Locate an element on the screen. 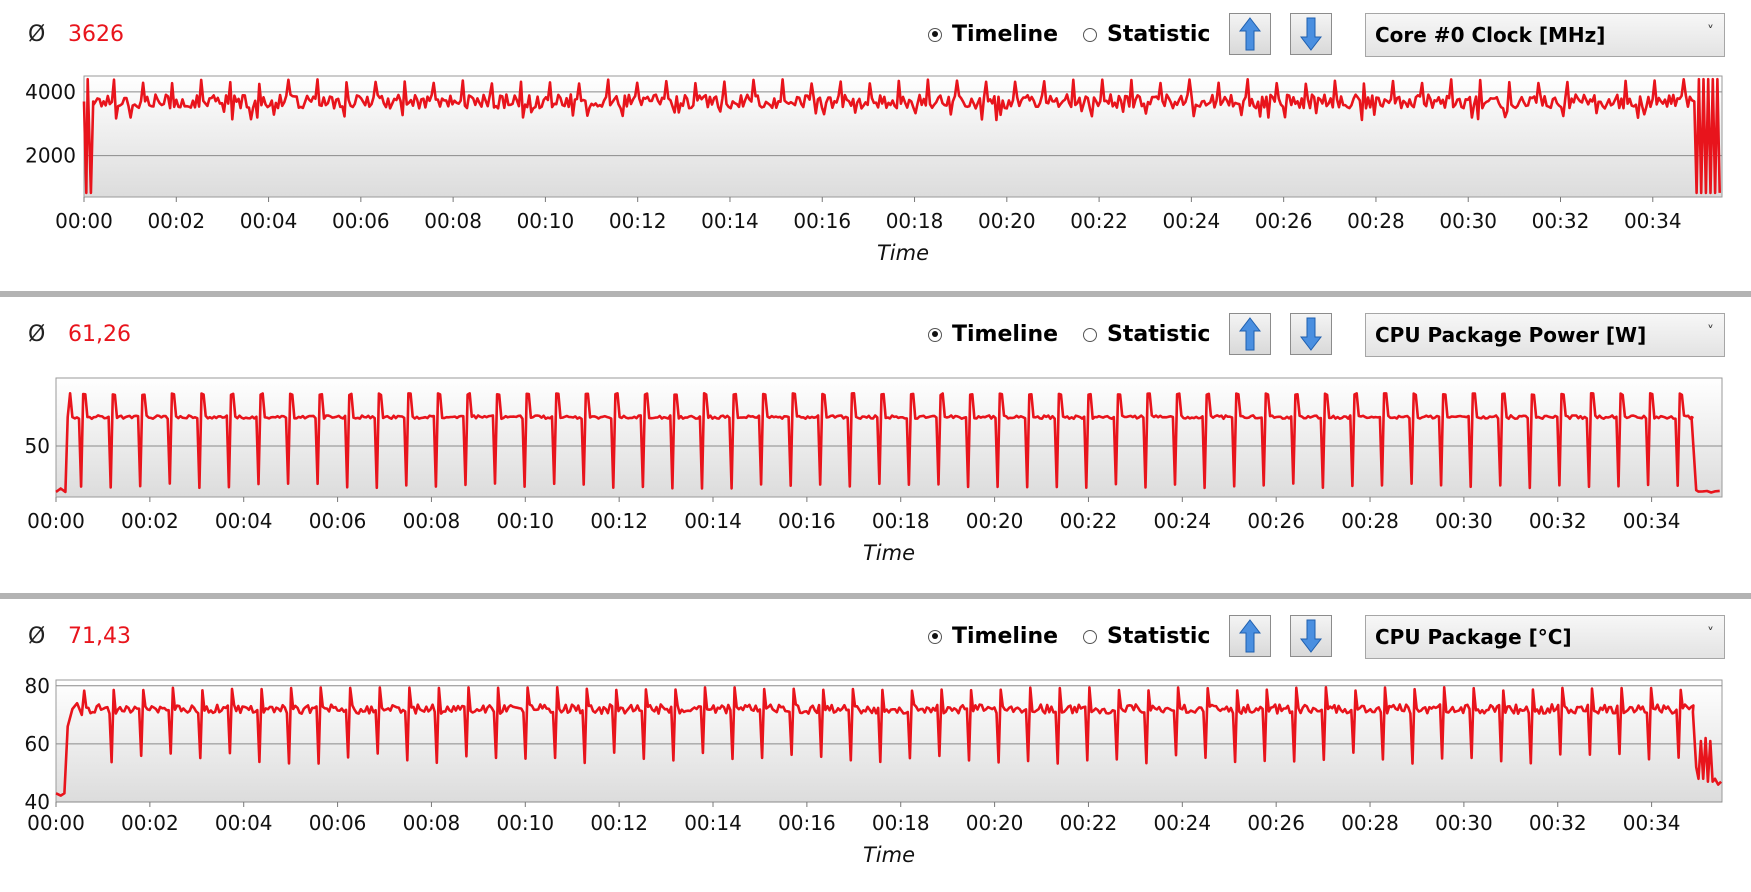 The width and height of the screenshot is (1751, 892). sensor-select: CPU Package Power [W] ˅ is located at coordinates (1545, 335).